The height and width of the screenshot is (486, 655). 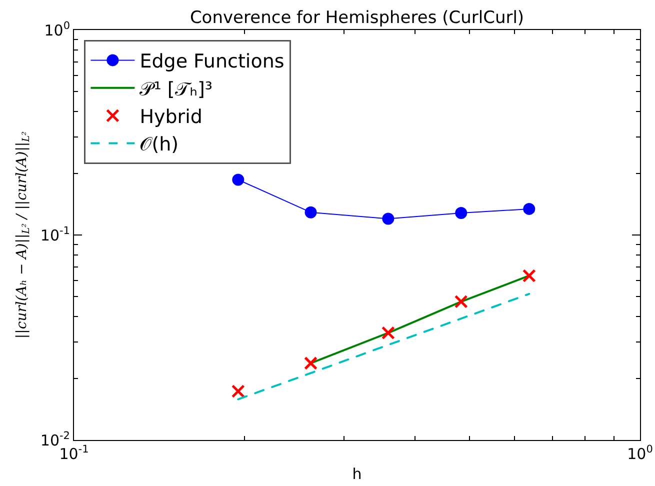 I want to click on legend-label: 𝒪(h), so click(x=159, y=145).